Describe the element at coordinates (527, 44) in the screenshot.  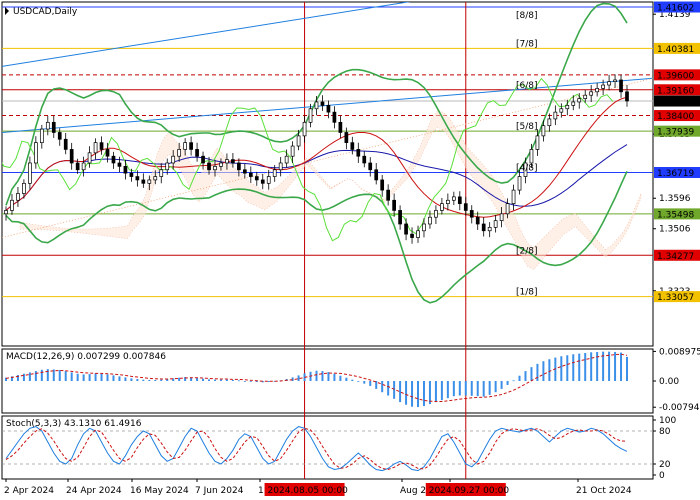
I see `murrey-label-1: [7/8]` at that location.